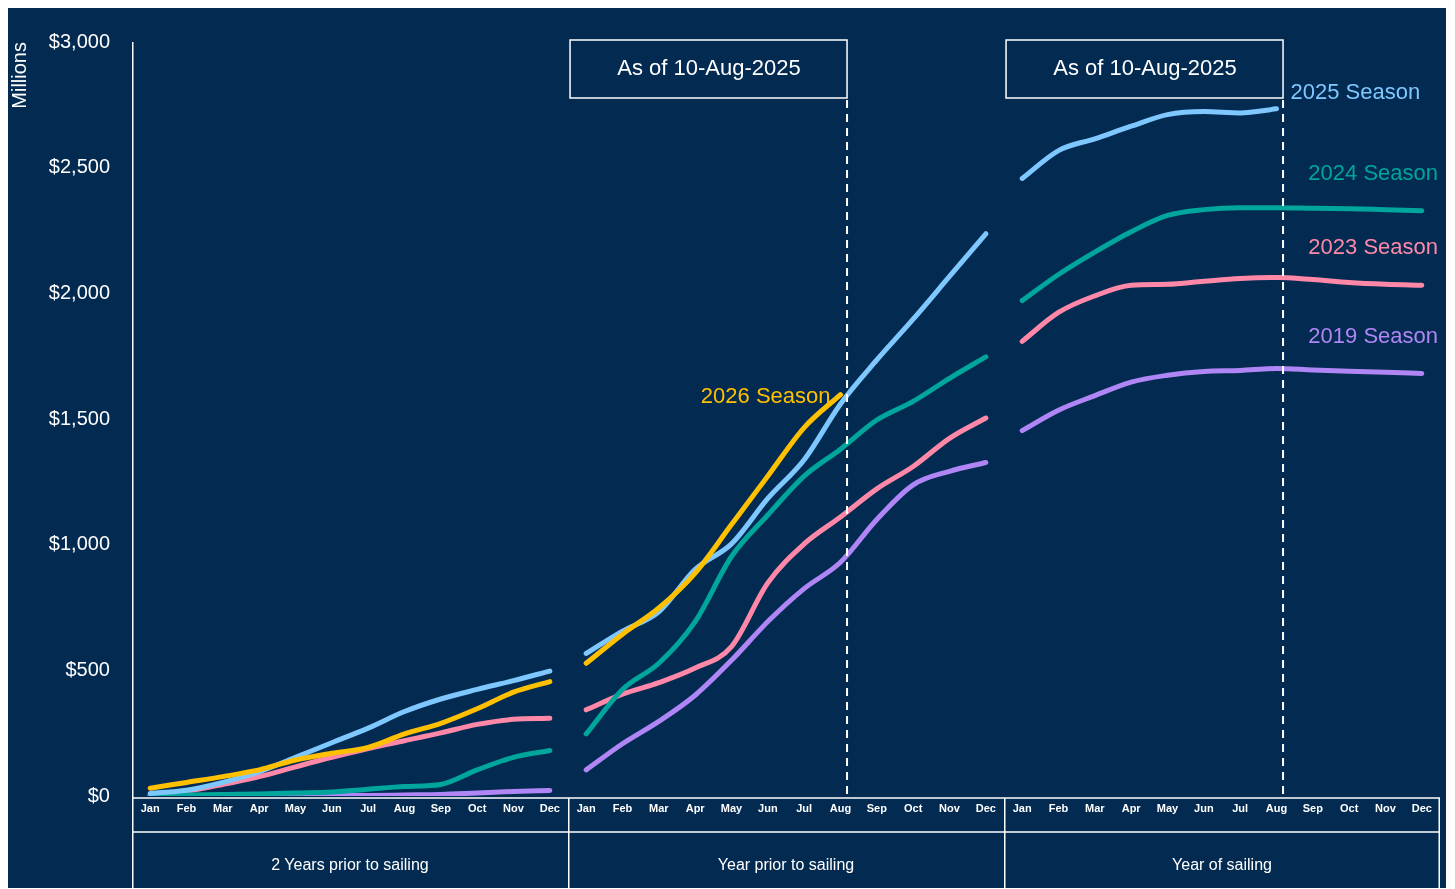 The height and width of the screenshot is (889, 1455). I want to click on series-label: 2019 Season, so click(1373, 335).